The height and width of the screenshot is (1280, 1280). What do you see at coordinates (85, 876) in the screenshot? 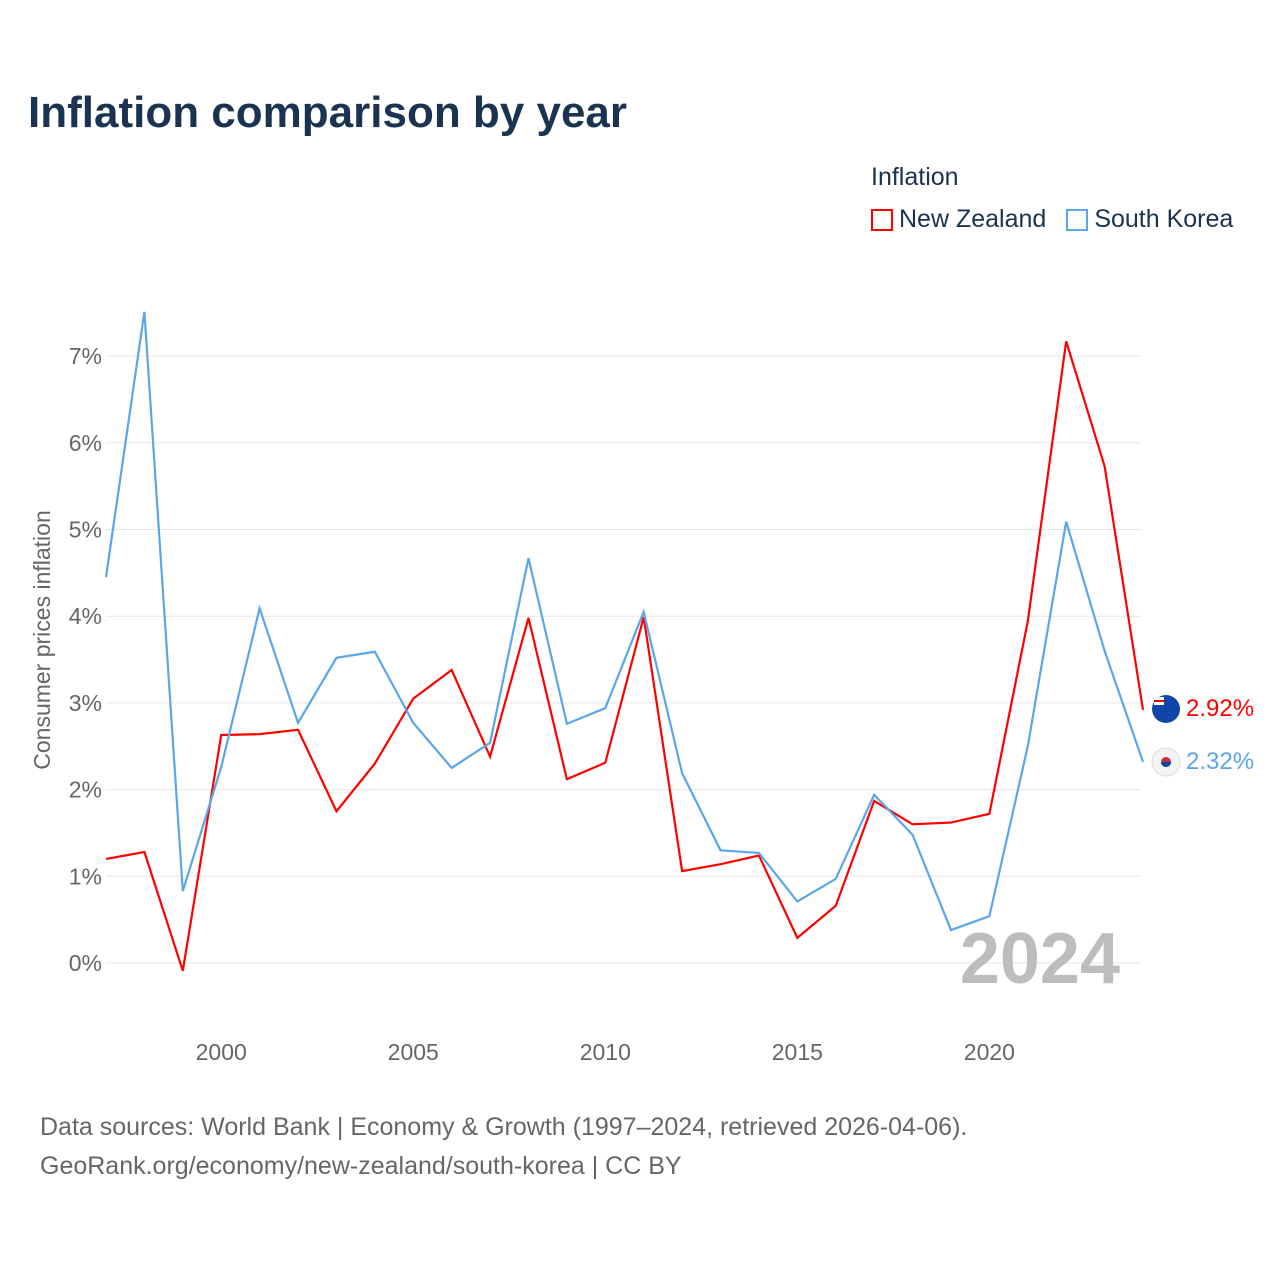
I see `y-tick-label: 1%` at bounding box center [85, 876].